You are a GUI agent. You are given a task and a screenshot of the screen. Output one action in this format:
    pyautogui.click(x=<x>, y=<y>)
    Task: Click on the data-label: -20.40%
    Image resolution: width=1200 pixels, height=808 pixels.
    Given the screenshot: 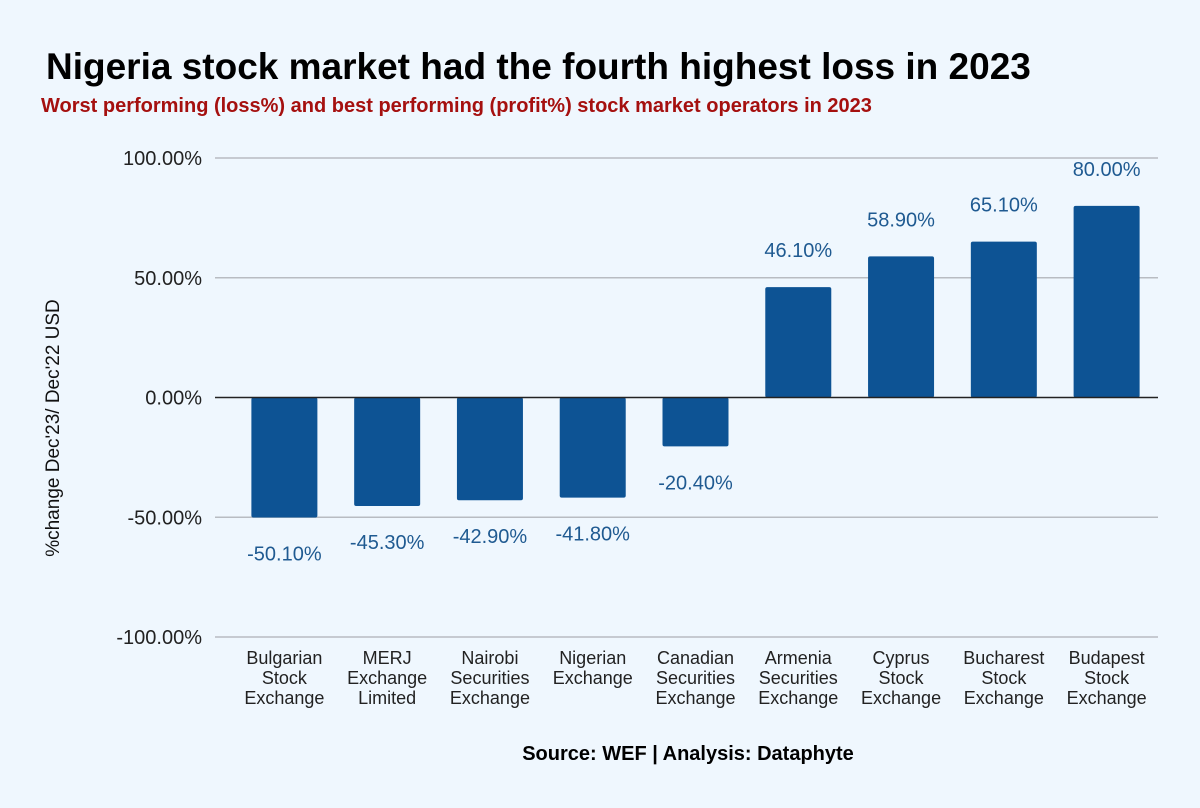 What is the action you would take?
    pyautogui.click(x=695, y=483)
    